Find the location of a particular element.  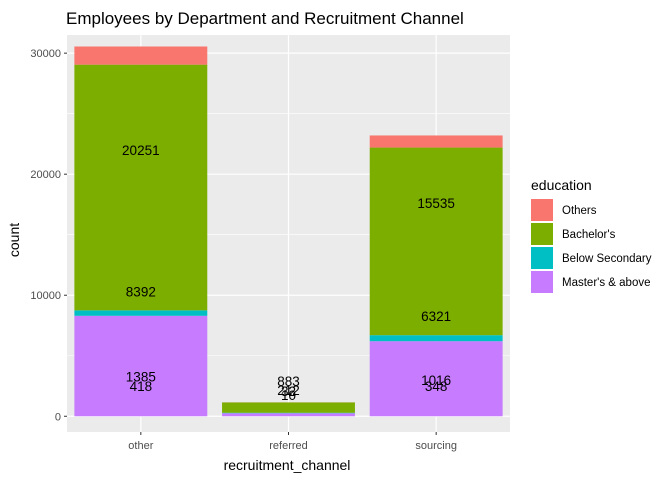

data-label: 212 is located at coordinates (288, 390).